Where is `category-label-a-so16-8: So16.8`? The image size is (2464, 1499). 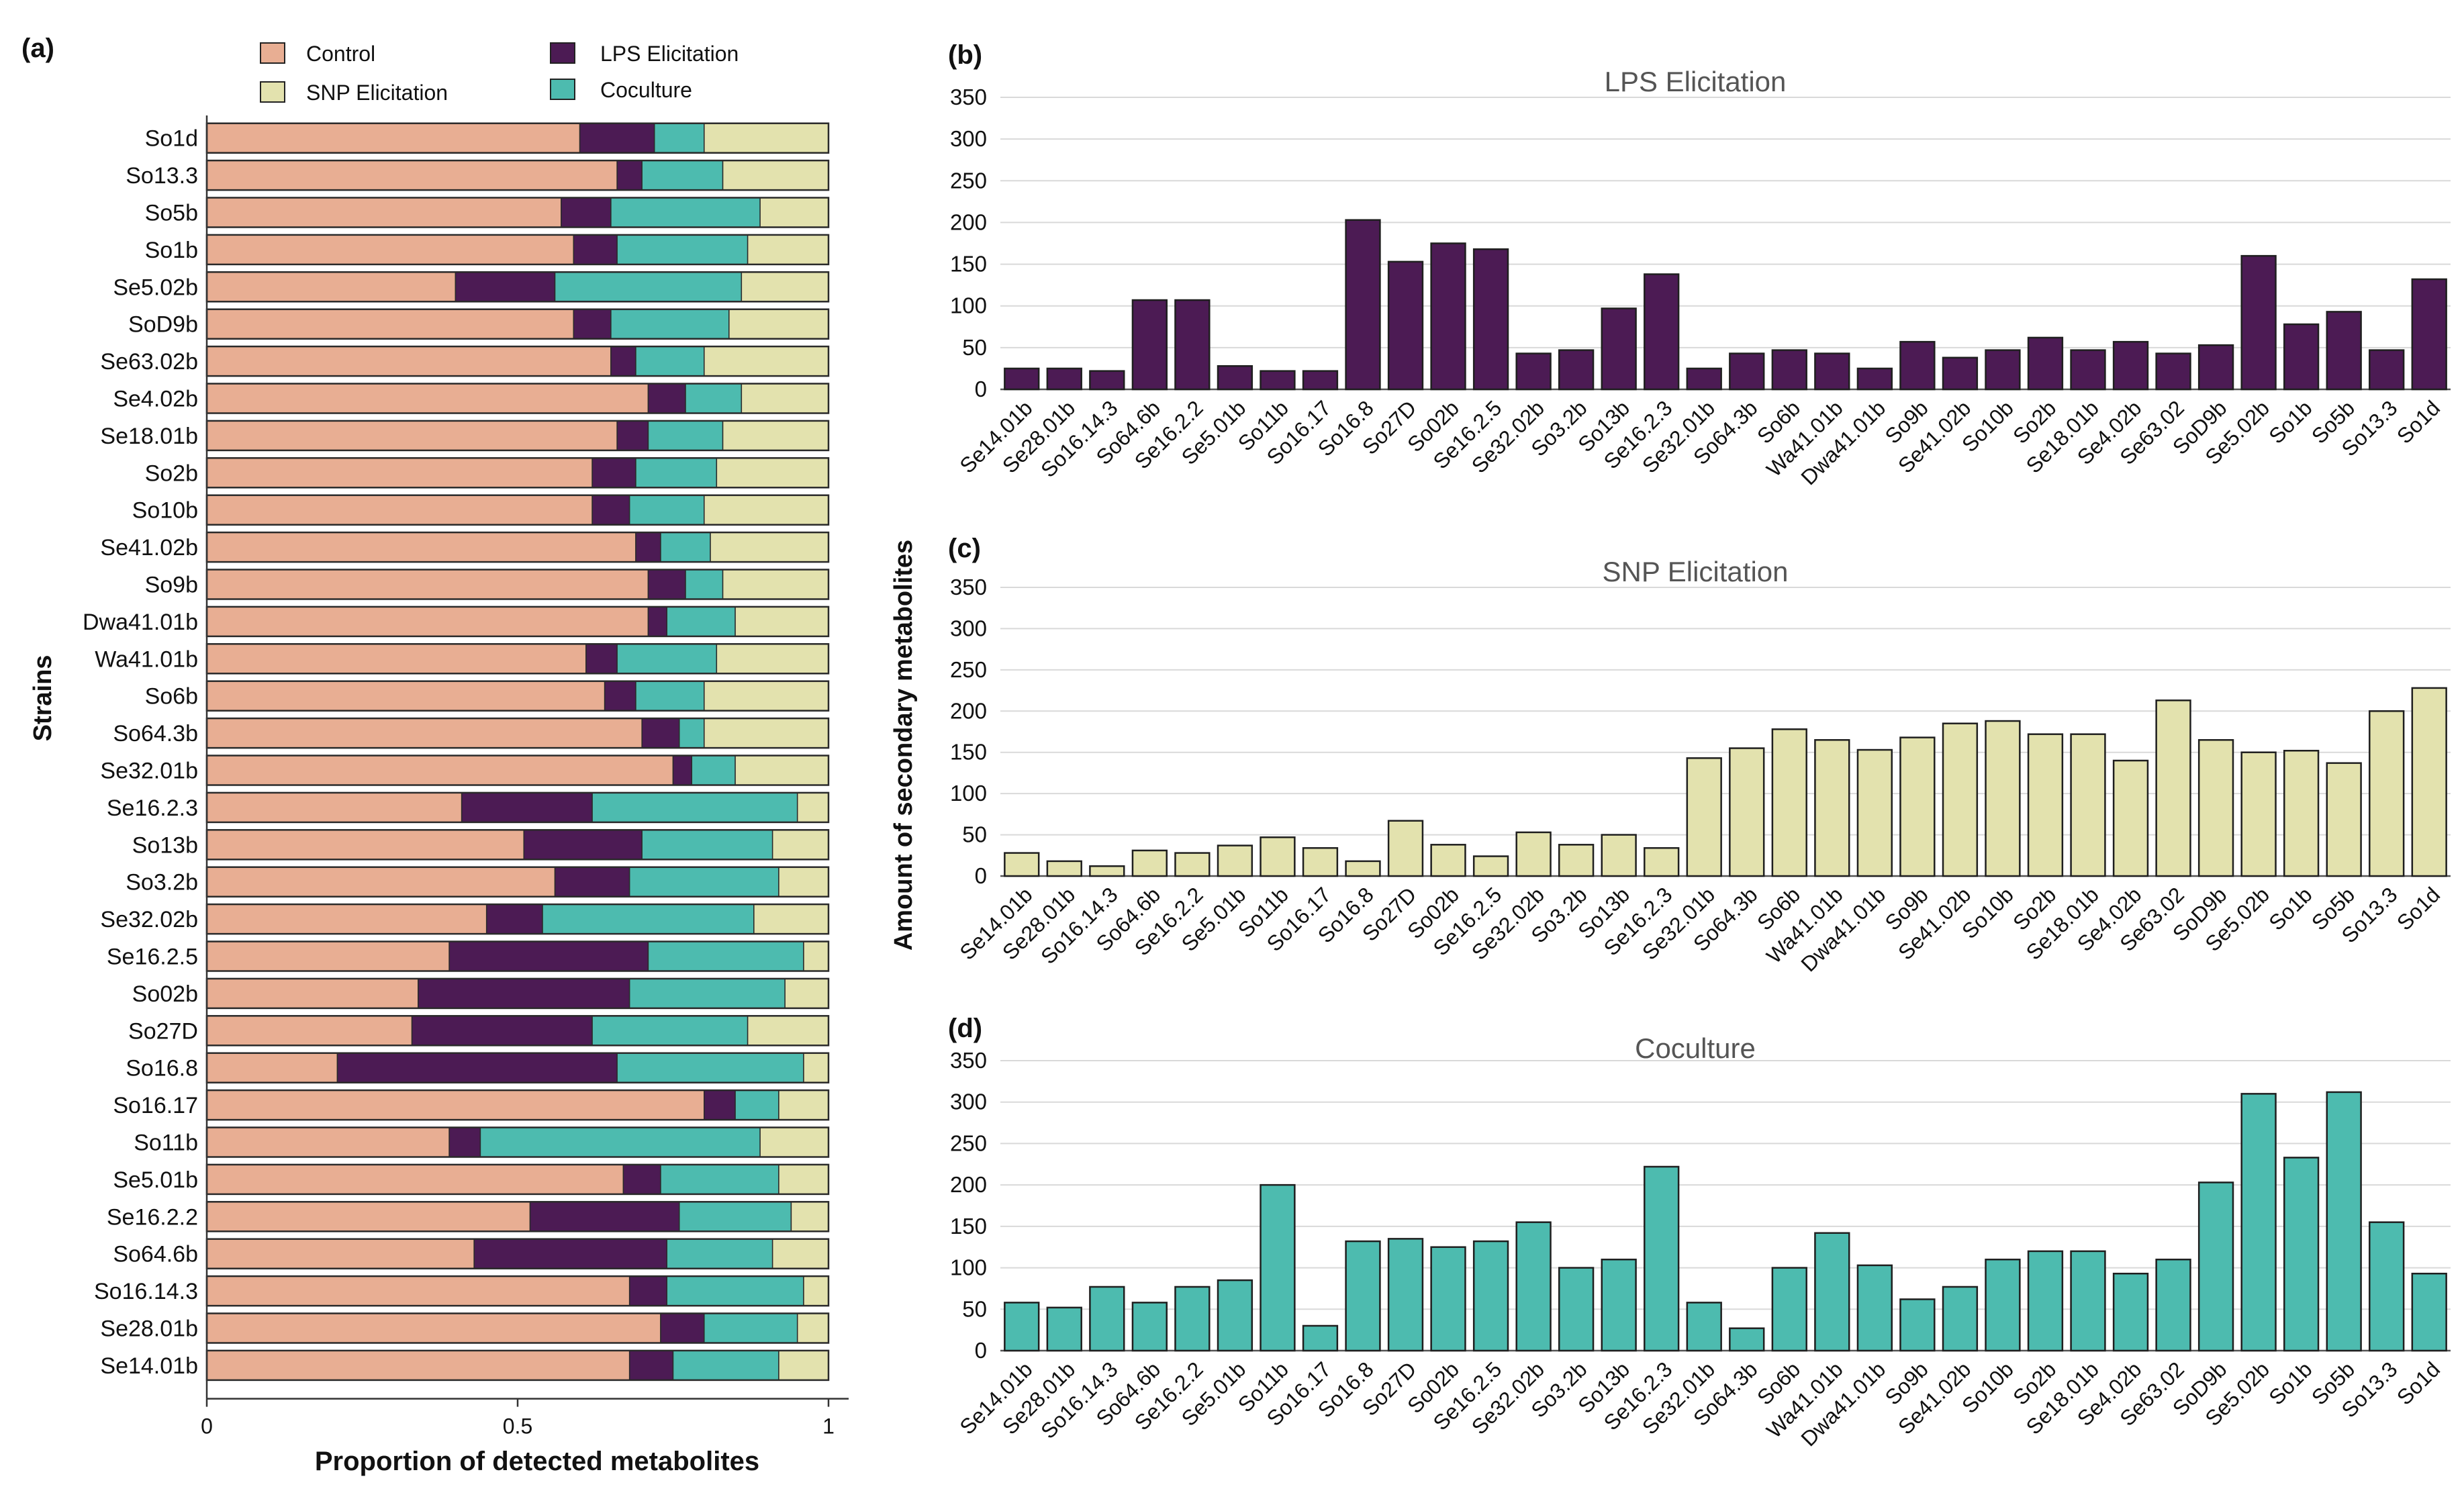
category-label-a-so16-8: So16.8 is located at coordinates (162, 1068).